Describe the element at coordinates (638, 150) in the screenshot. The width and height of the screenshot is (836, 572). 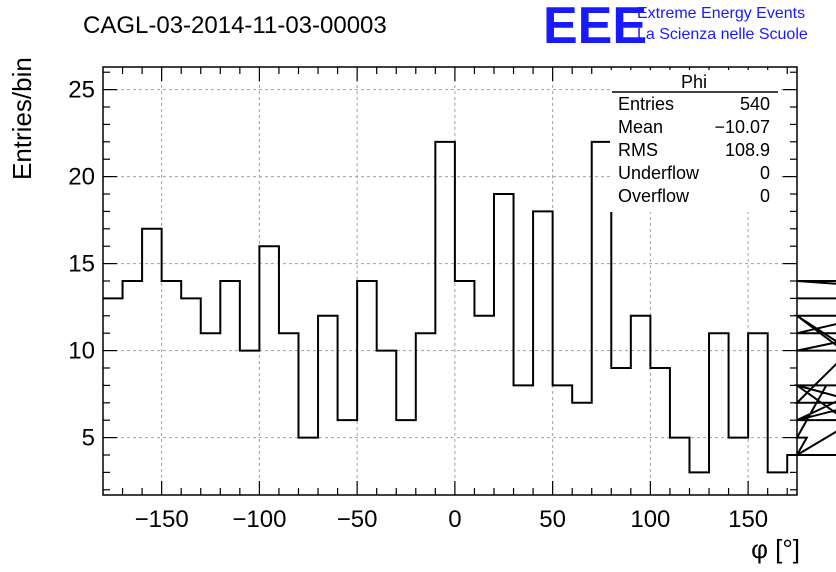
I see `stats-label-2: RMS` at that location.